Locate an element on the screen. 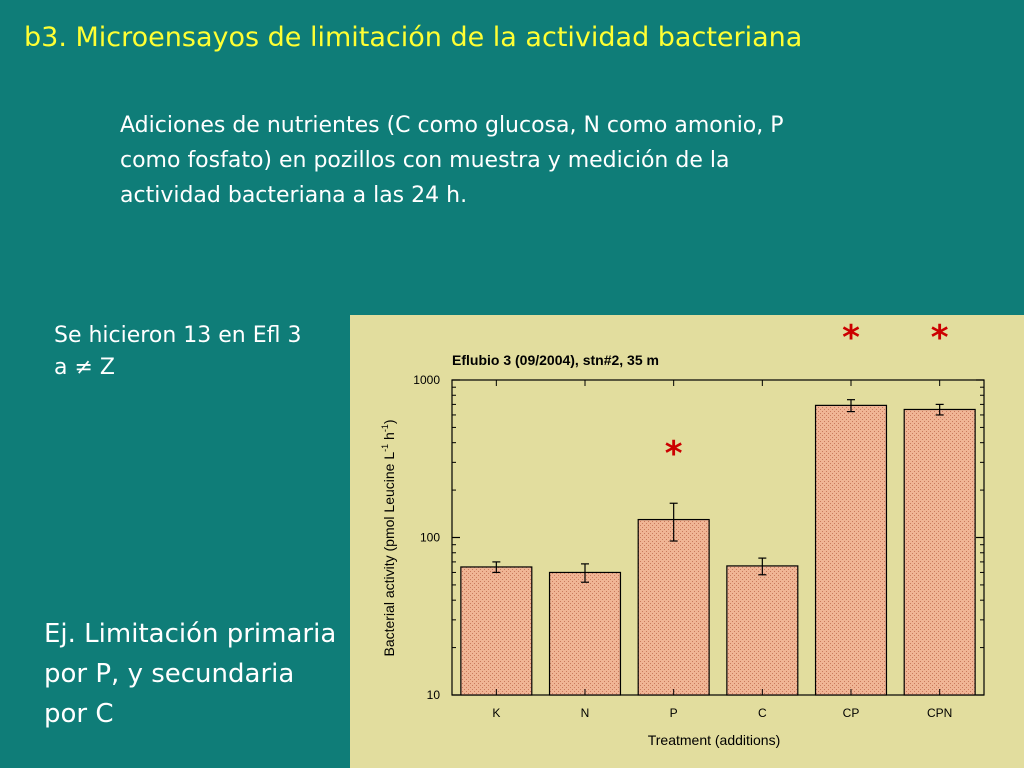  y-tick-label: 1000 is located at coordinates (426, 380).